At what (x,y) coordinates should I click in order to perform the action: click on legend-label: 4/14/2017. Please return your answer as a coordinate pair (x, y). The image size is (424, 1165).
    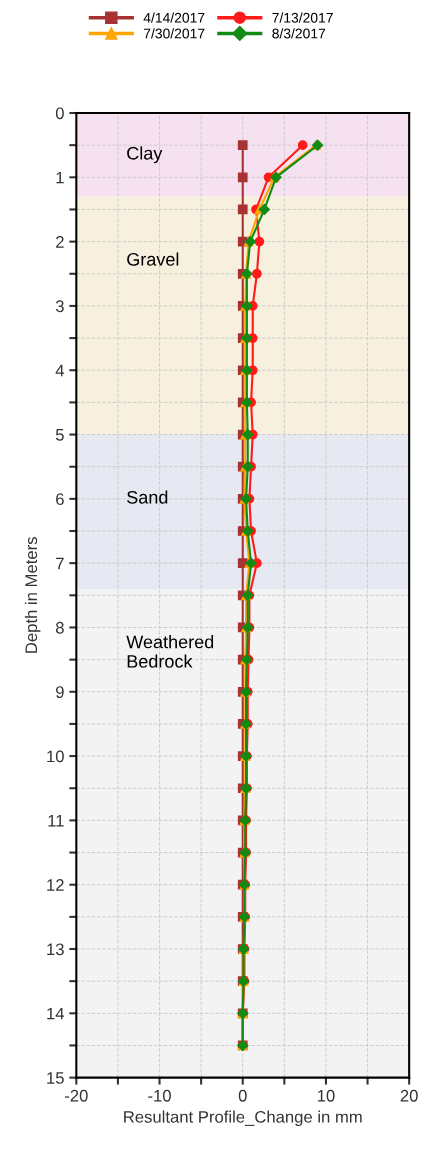
    Looking at the image, I should click on (174, 17).